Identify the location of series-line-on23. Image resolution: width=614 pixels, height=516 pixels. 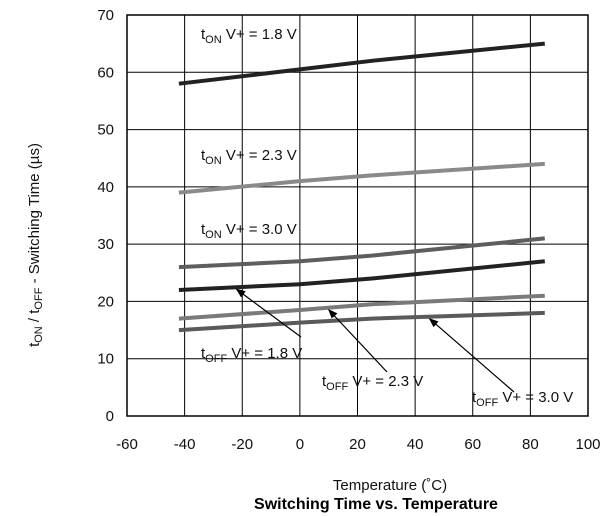
(361, 178).